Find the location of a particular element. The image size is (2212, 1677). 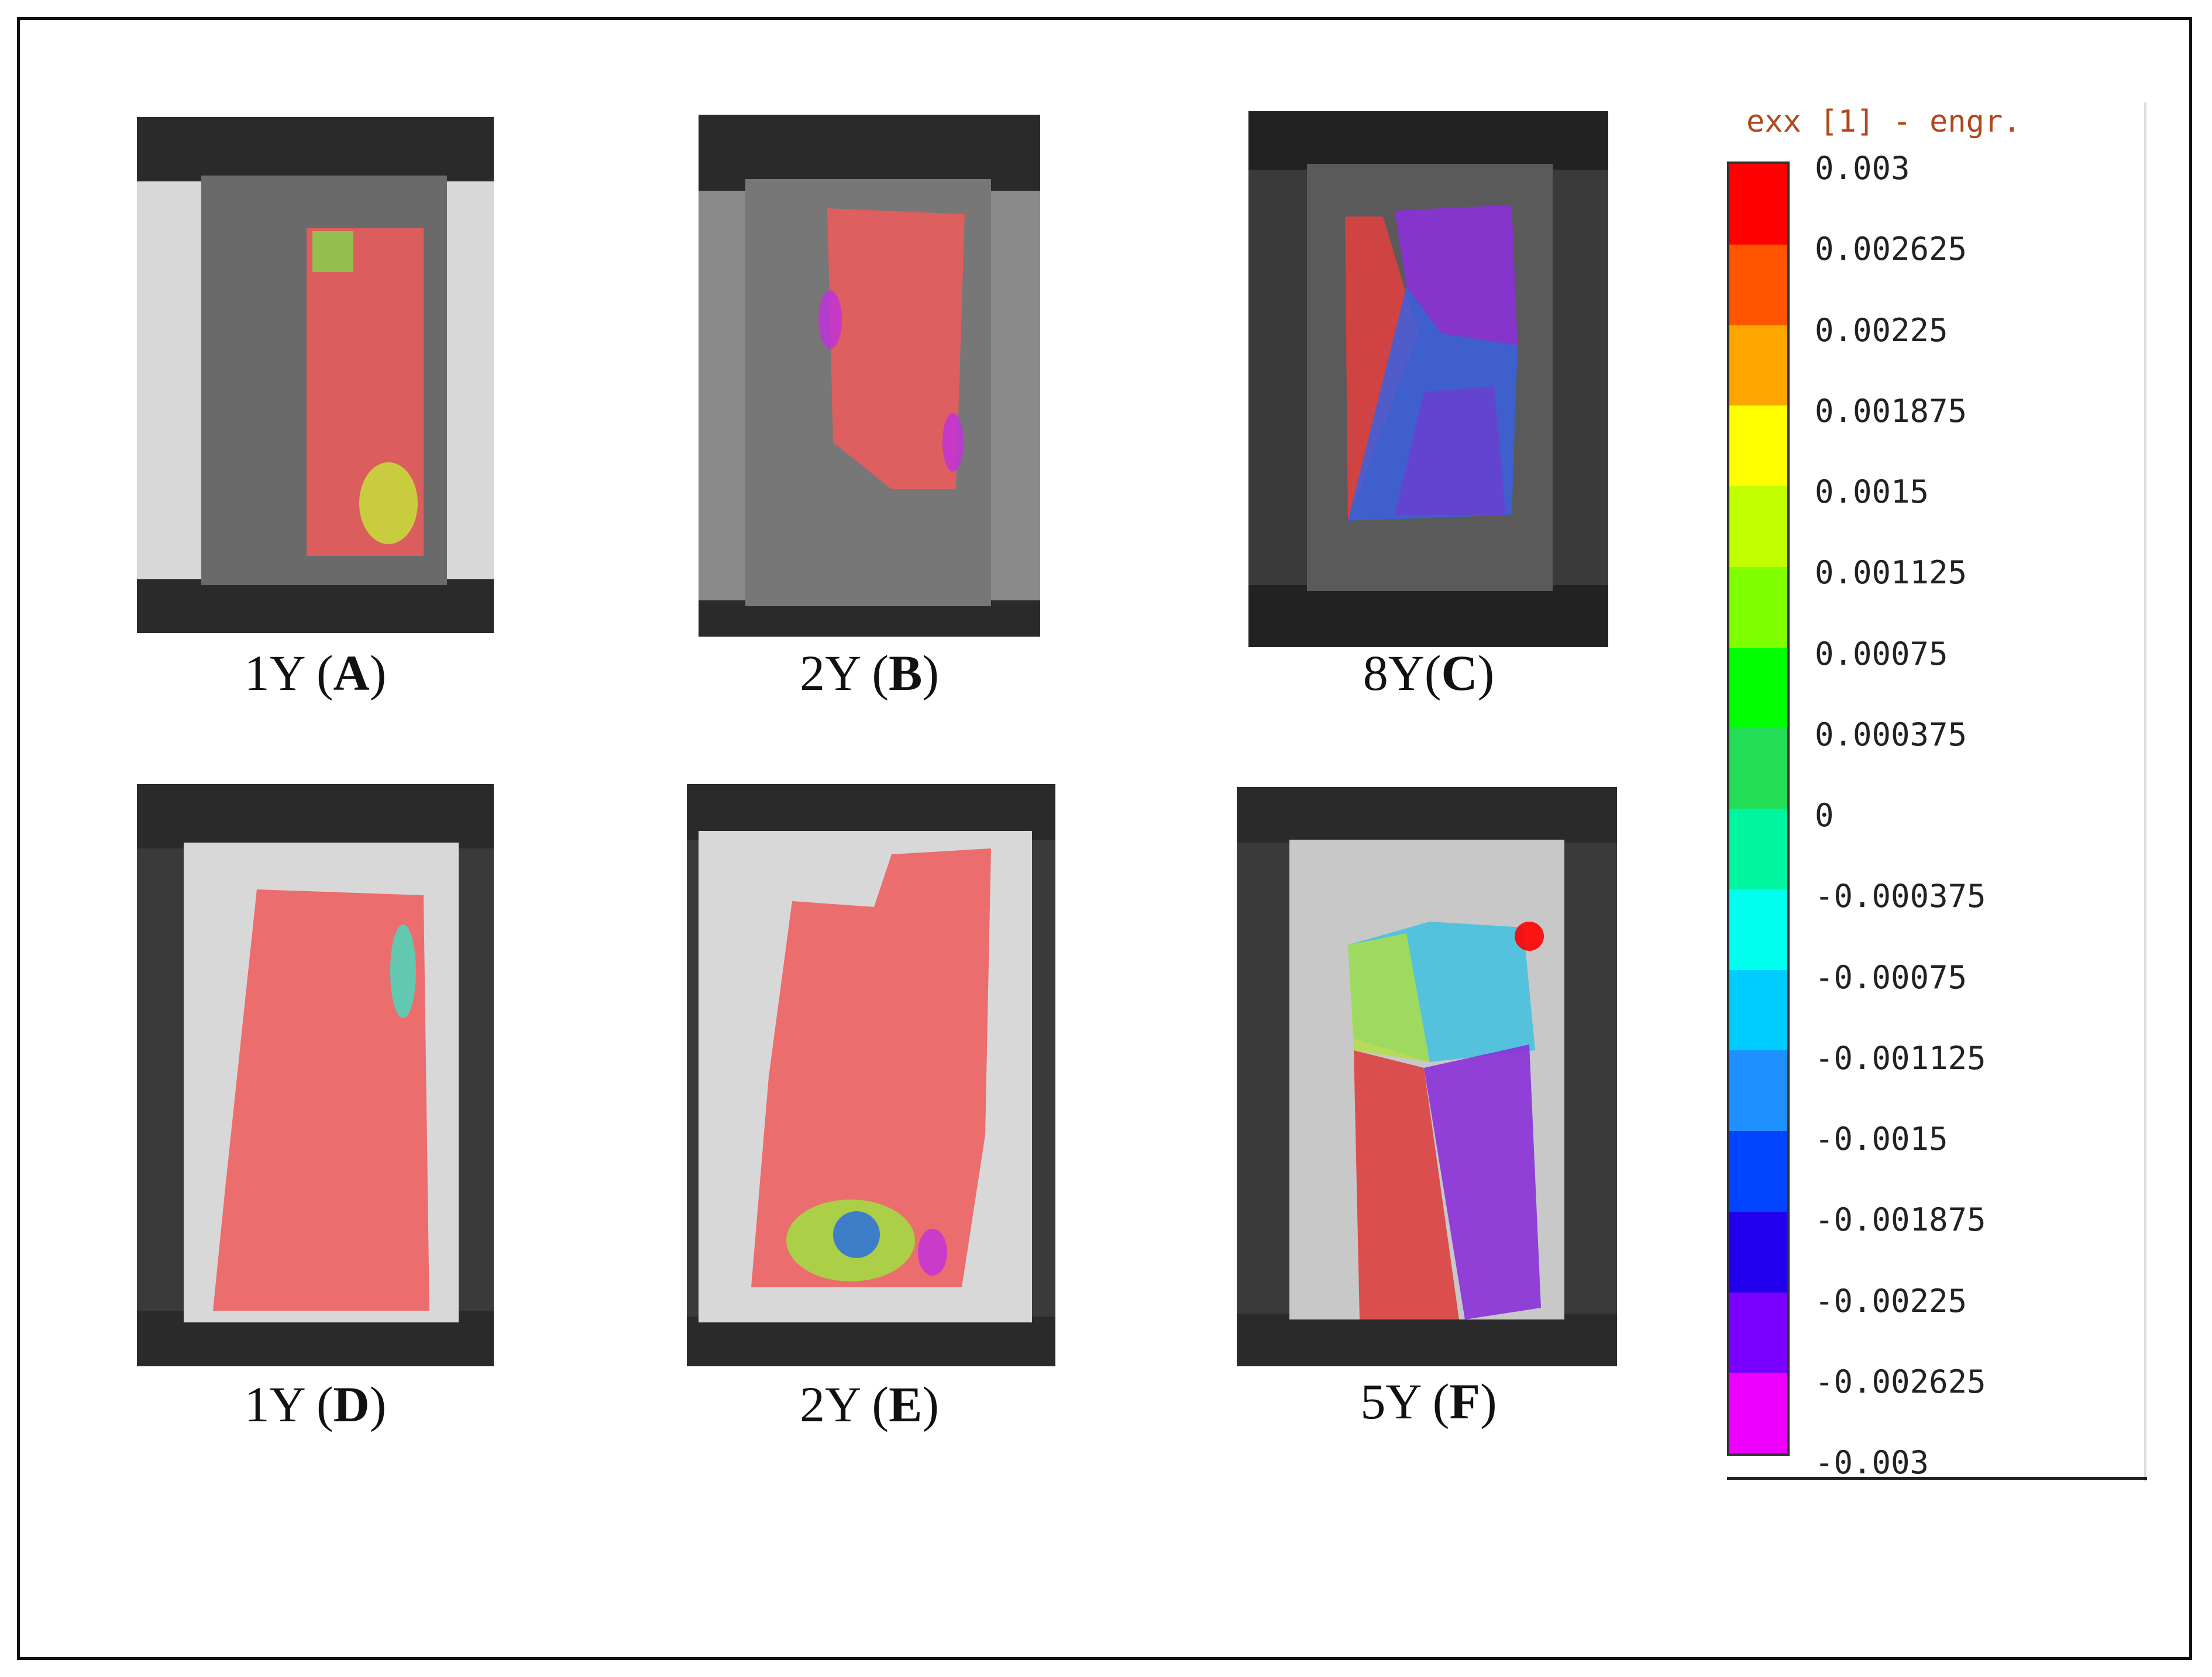

colorbar-tick-label: -0.001125 is located at coordinates (1900, 1058).